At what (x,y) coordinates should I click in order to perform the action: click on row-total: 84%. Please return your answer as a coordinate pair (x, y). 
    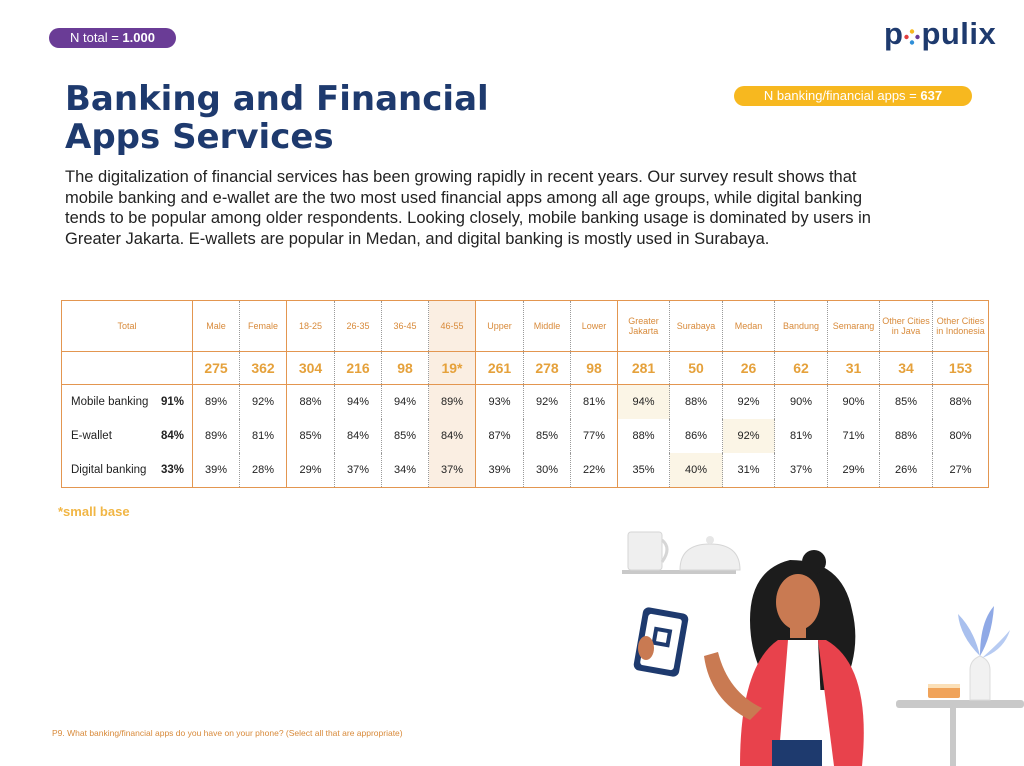
    Looking at the image, I should click on (172, 436).